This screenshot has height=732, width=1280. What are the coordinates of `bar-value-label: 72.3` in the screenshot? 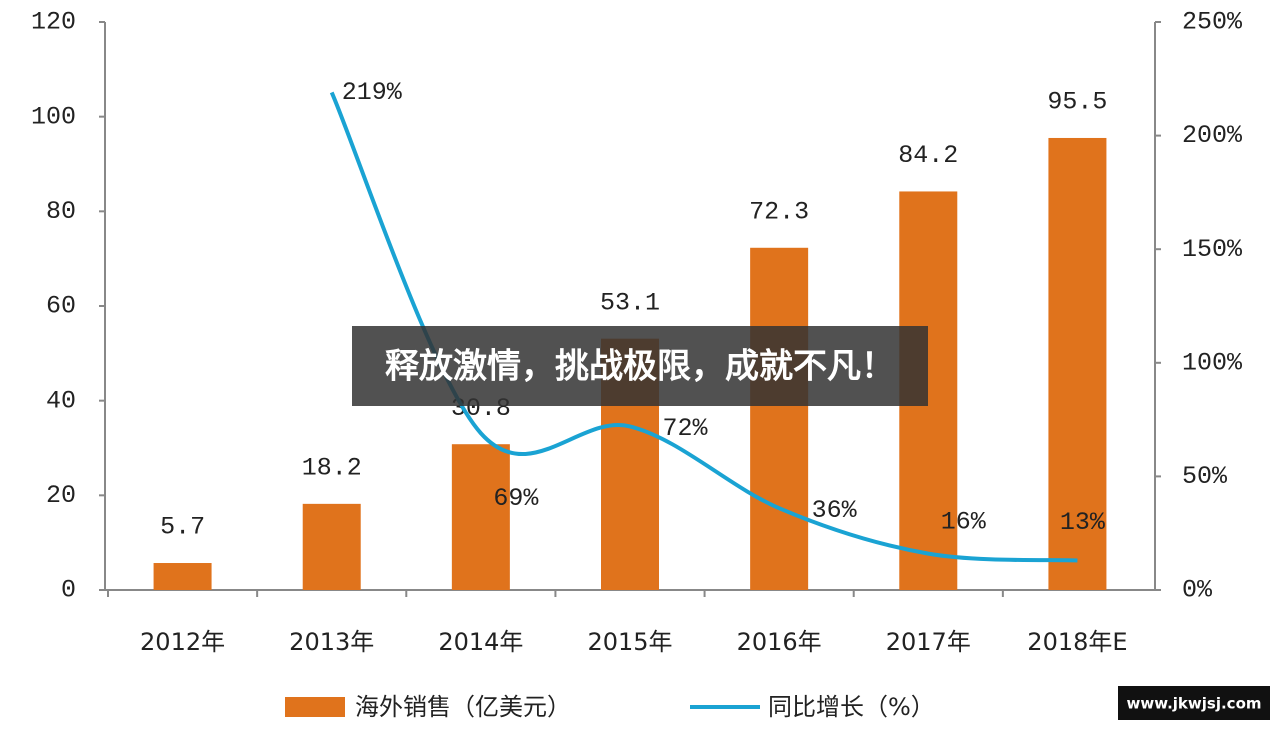 It's located at (779, 211).